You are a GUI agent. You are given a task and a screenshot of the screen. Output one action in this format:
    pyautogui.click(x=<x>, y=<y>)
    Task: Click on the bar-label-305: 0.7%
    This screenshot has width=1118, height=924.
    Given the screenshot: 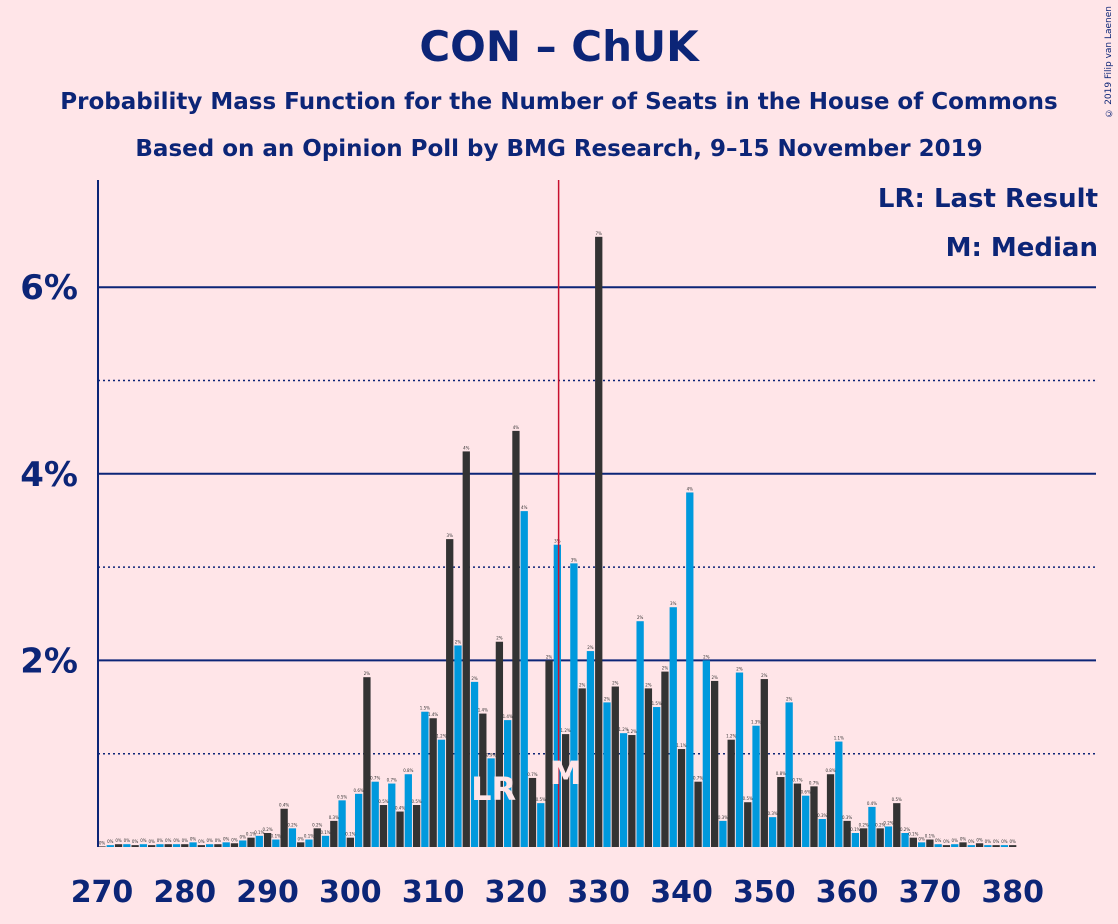 What is the action you would take?
    pyautogui.click(x=392, y=780)
    